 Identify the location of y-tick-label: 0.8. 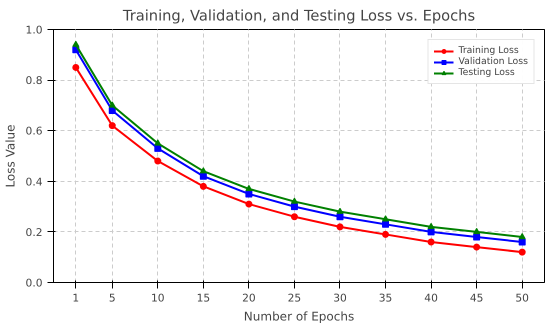
(34, 81).